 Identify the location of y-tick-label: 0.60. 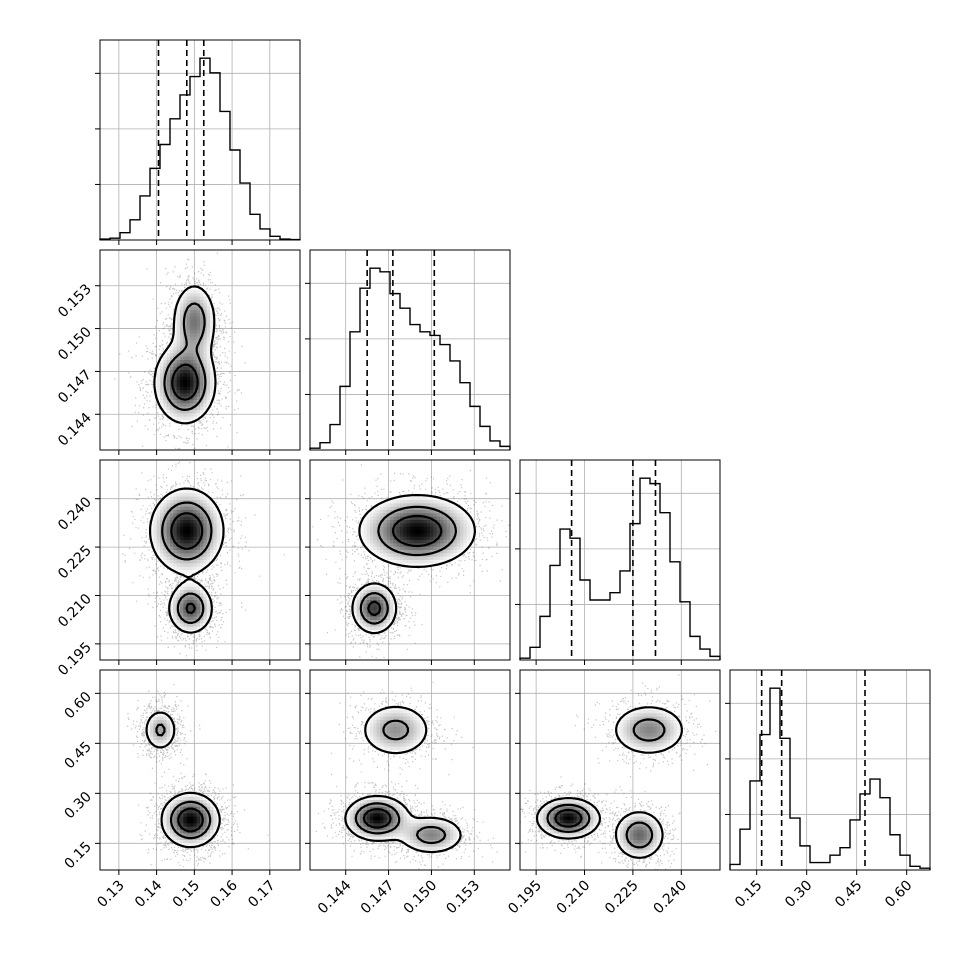
(77, 705).